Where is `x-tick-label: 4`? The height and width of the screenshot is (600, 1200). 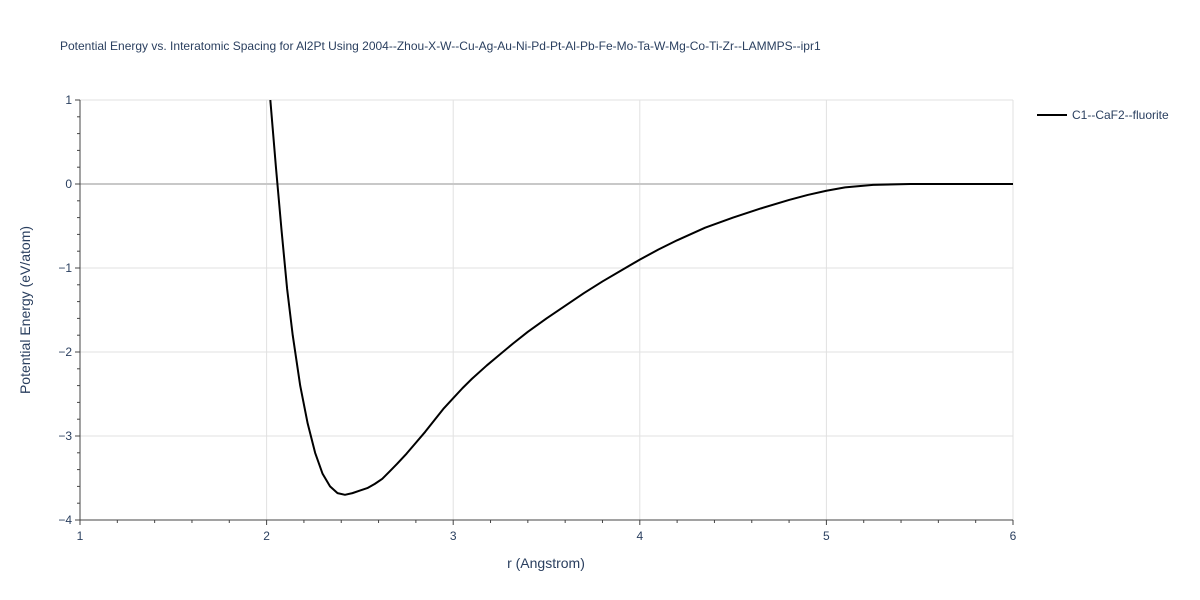
x-tick-label: 4 is located at coordinates (639, 536).